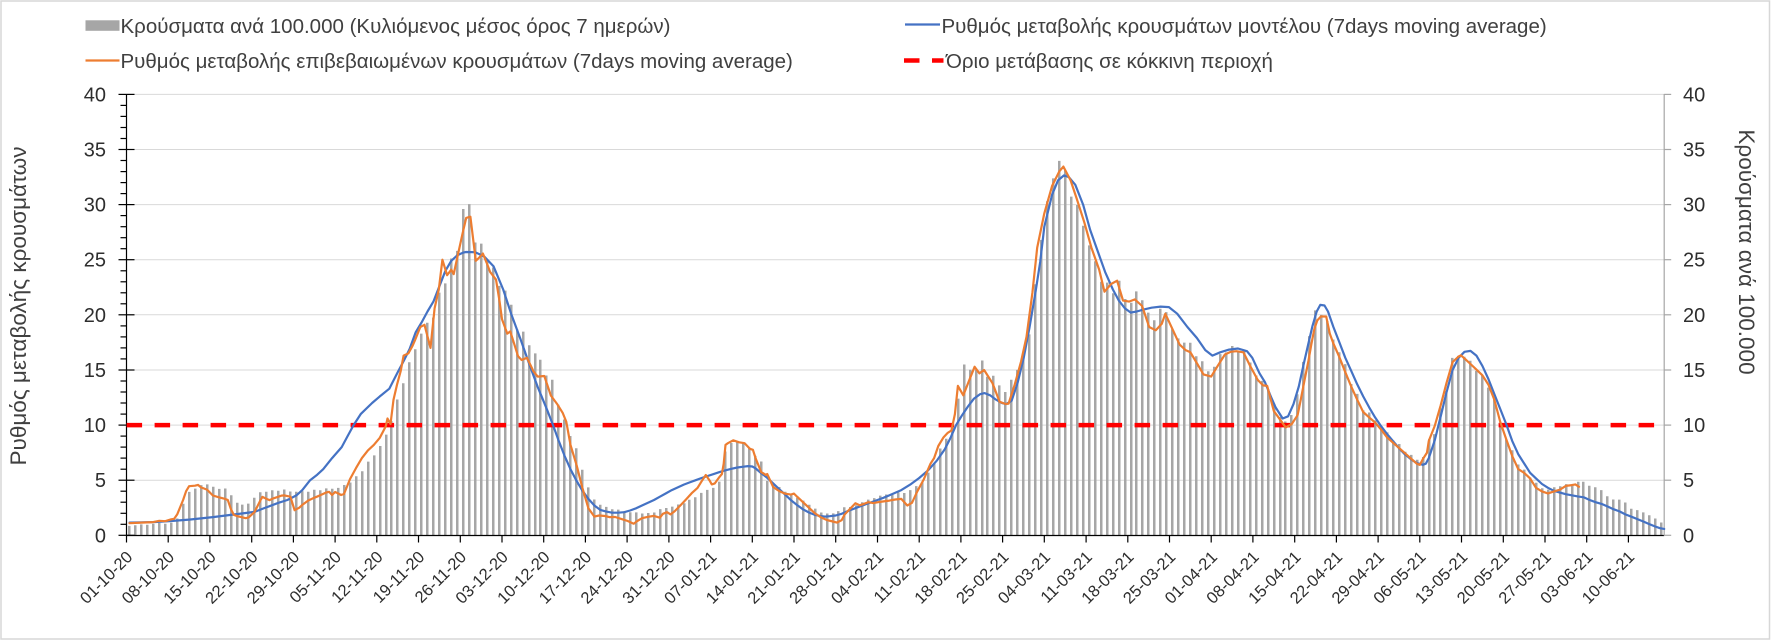 The height and width of the screenshot is (641, 1771). What do you see at coordinates (1746, 251) in the screenshot?
I see `svg-text: Κρούσματα ανά 100.000` at bounding box center [1746, 251].